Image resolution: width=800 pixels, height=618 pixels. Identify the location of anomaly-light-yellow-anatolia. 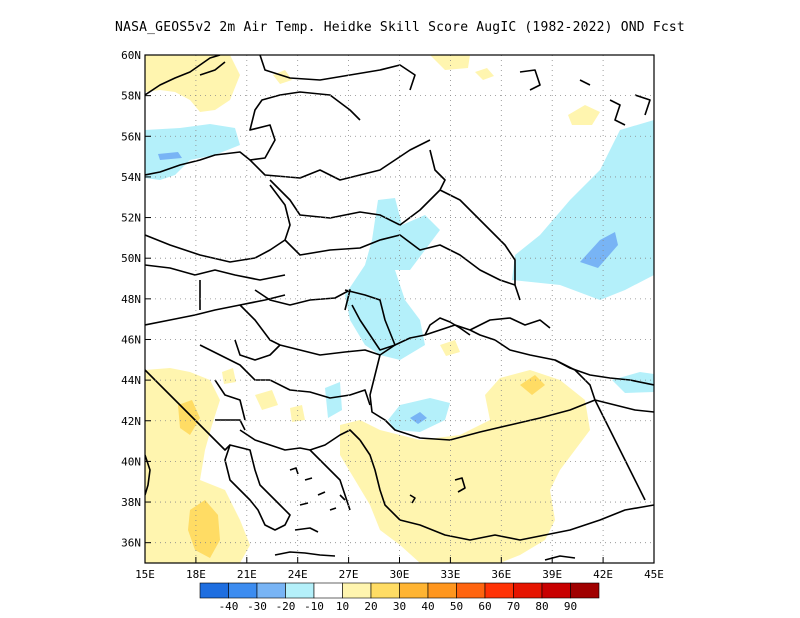
(465, 466).